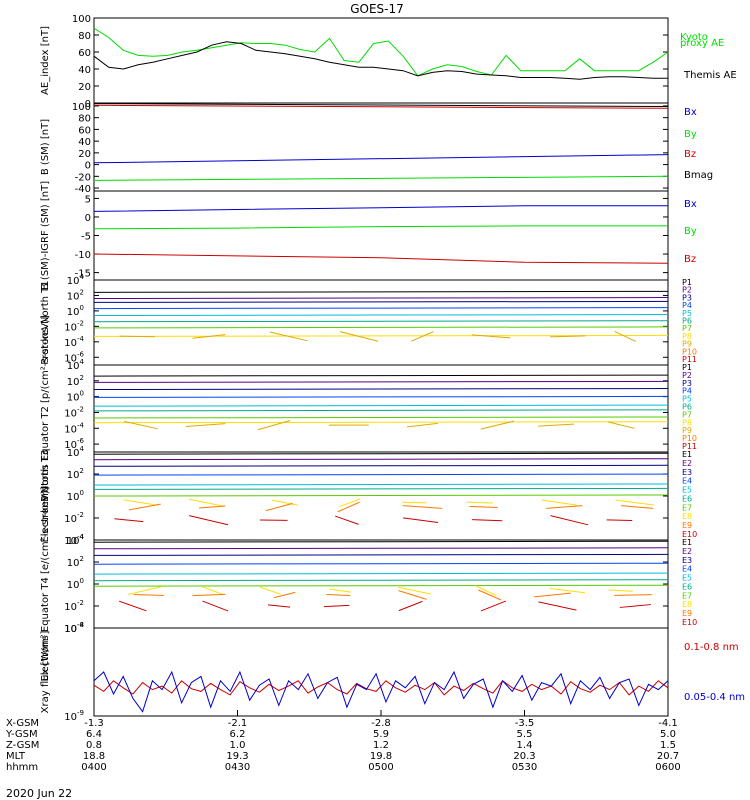 This screenshot has height=800, width=750. I want to click on series-bx, so click(381, 159).